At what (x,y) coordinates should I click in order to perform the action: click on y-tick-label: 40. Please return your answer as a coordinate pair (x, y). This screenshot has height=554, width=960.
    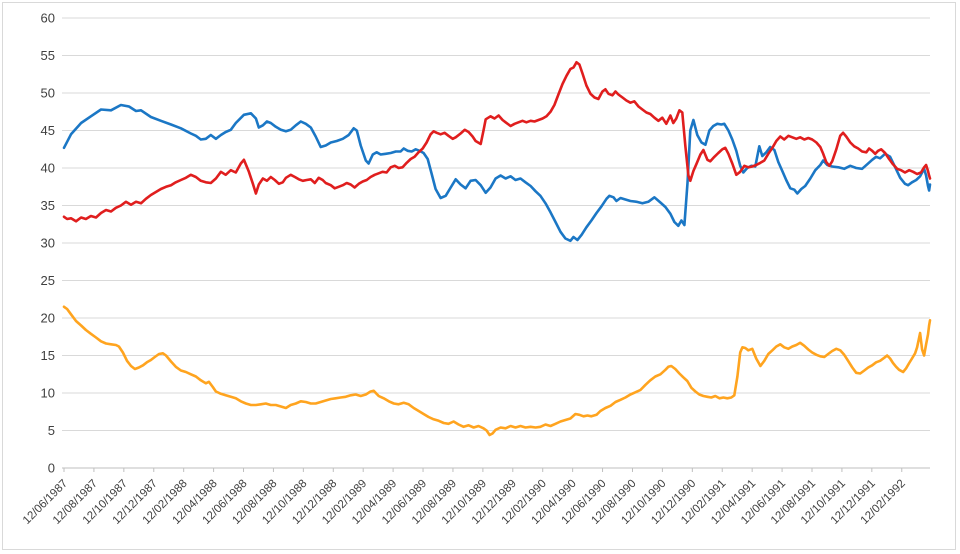
    Looking at the image, I should click on (48, 168).